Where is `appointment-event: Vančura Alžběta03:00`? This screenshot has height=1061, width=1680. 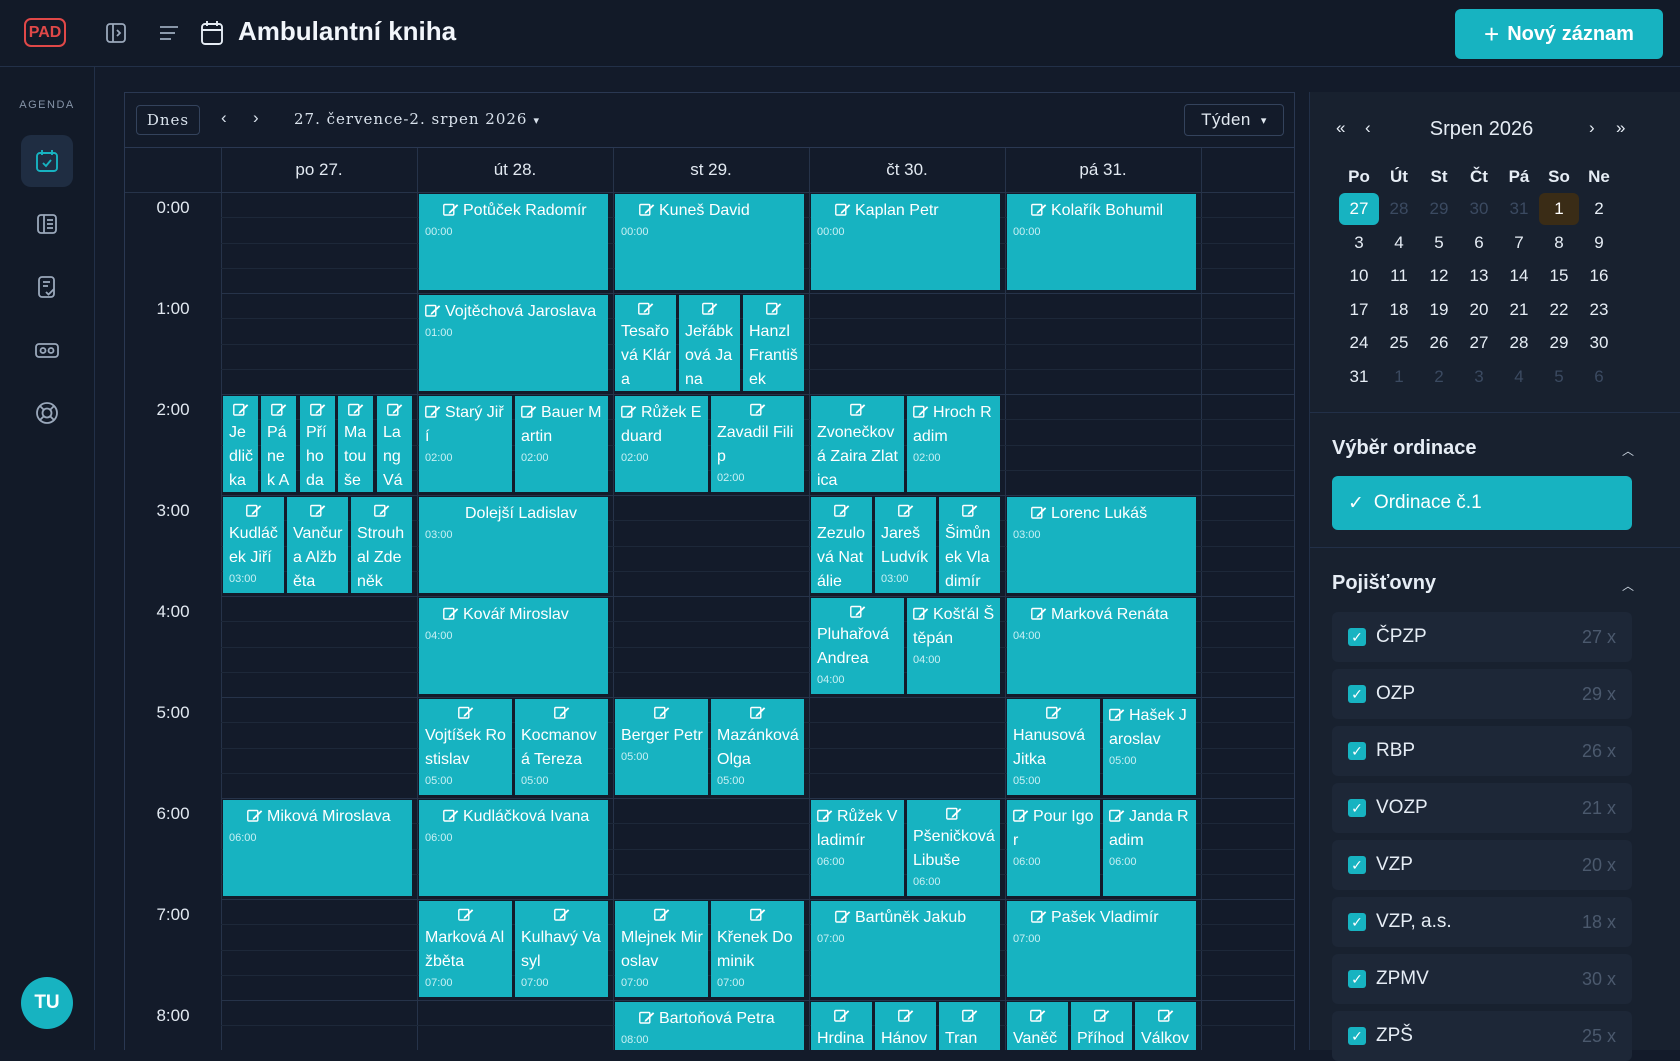
appointment-event: Vančura Alžběta03:00 is located at coordinates (317, 545).